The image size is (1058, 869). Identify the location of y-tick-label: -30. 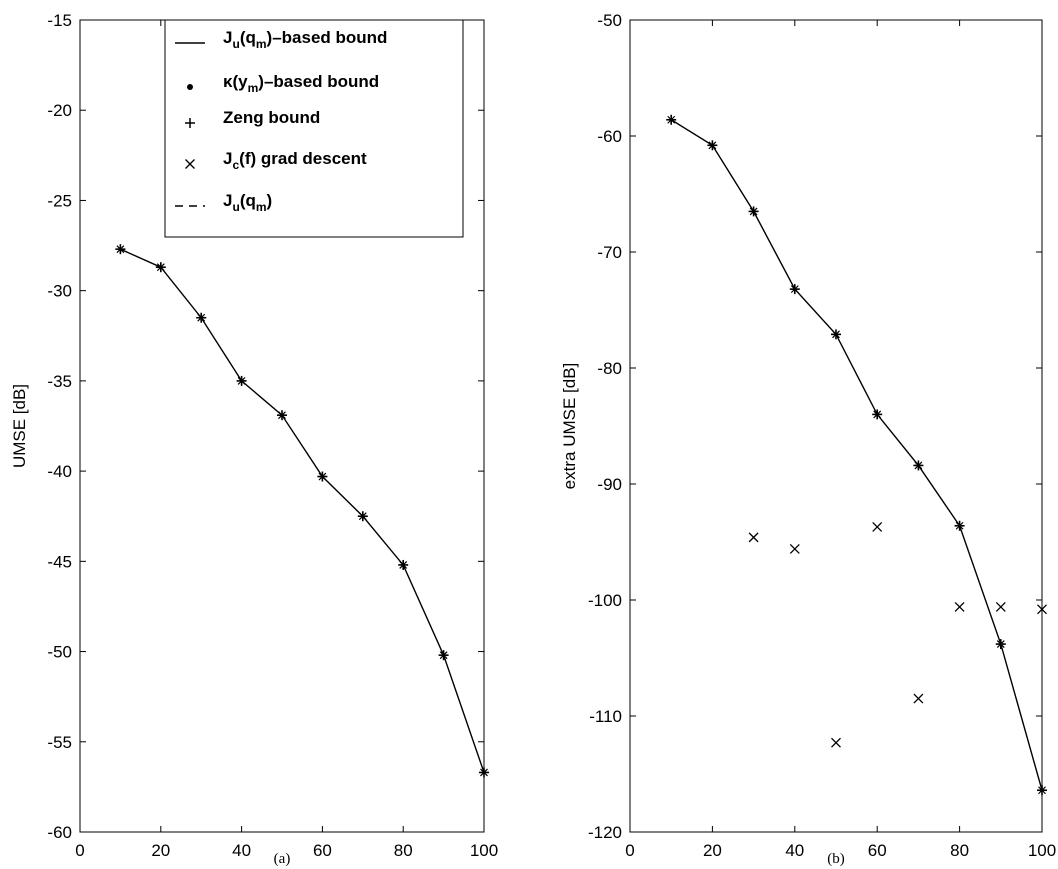
(59, 291).